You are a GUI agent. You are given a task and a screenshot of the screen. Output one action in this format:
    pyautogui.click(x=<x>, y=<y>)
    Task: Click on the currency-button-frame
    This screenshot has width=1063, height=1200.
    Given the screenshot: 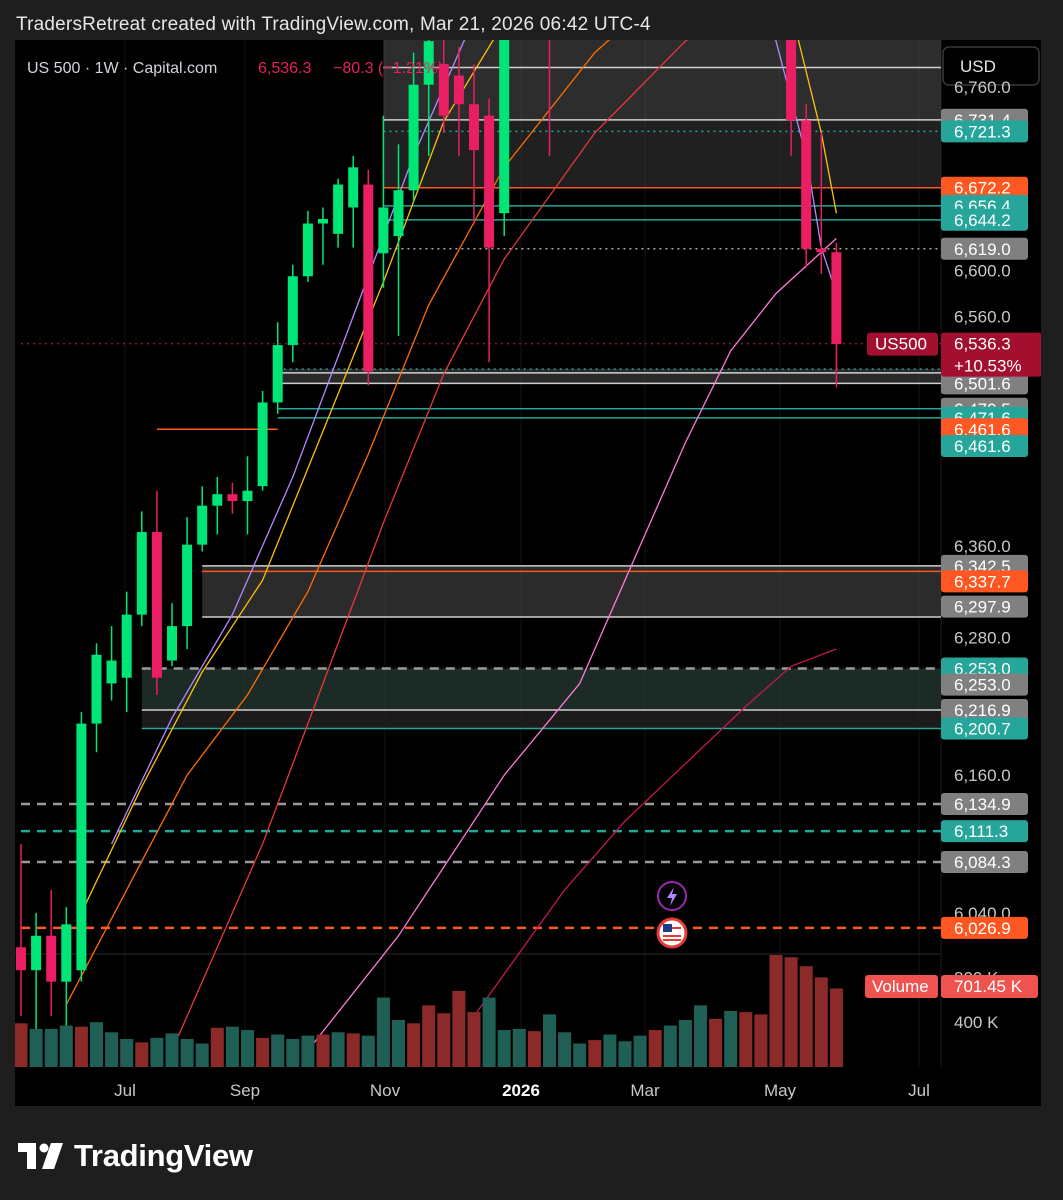 What is the action you would take?
    pyautogui.click(x=991, y=66)
    